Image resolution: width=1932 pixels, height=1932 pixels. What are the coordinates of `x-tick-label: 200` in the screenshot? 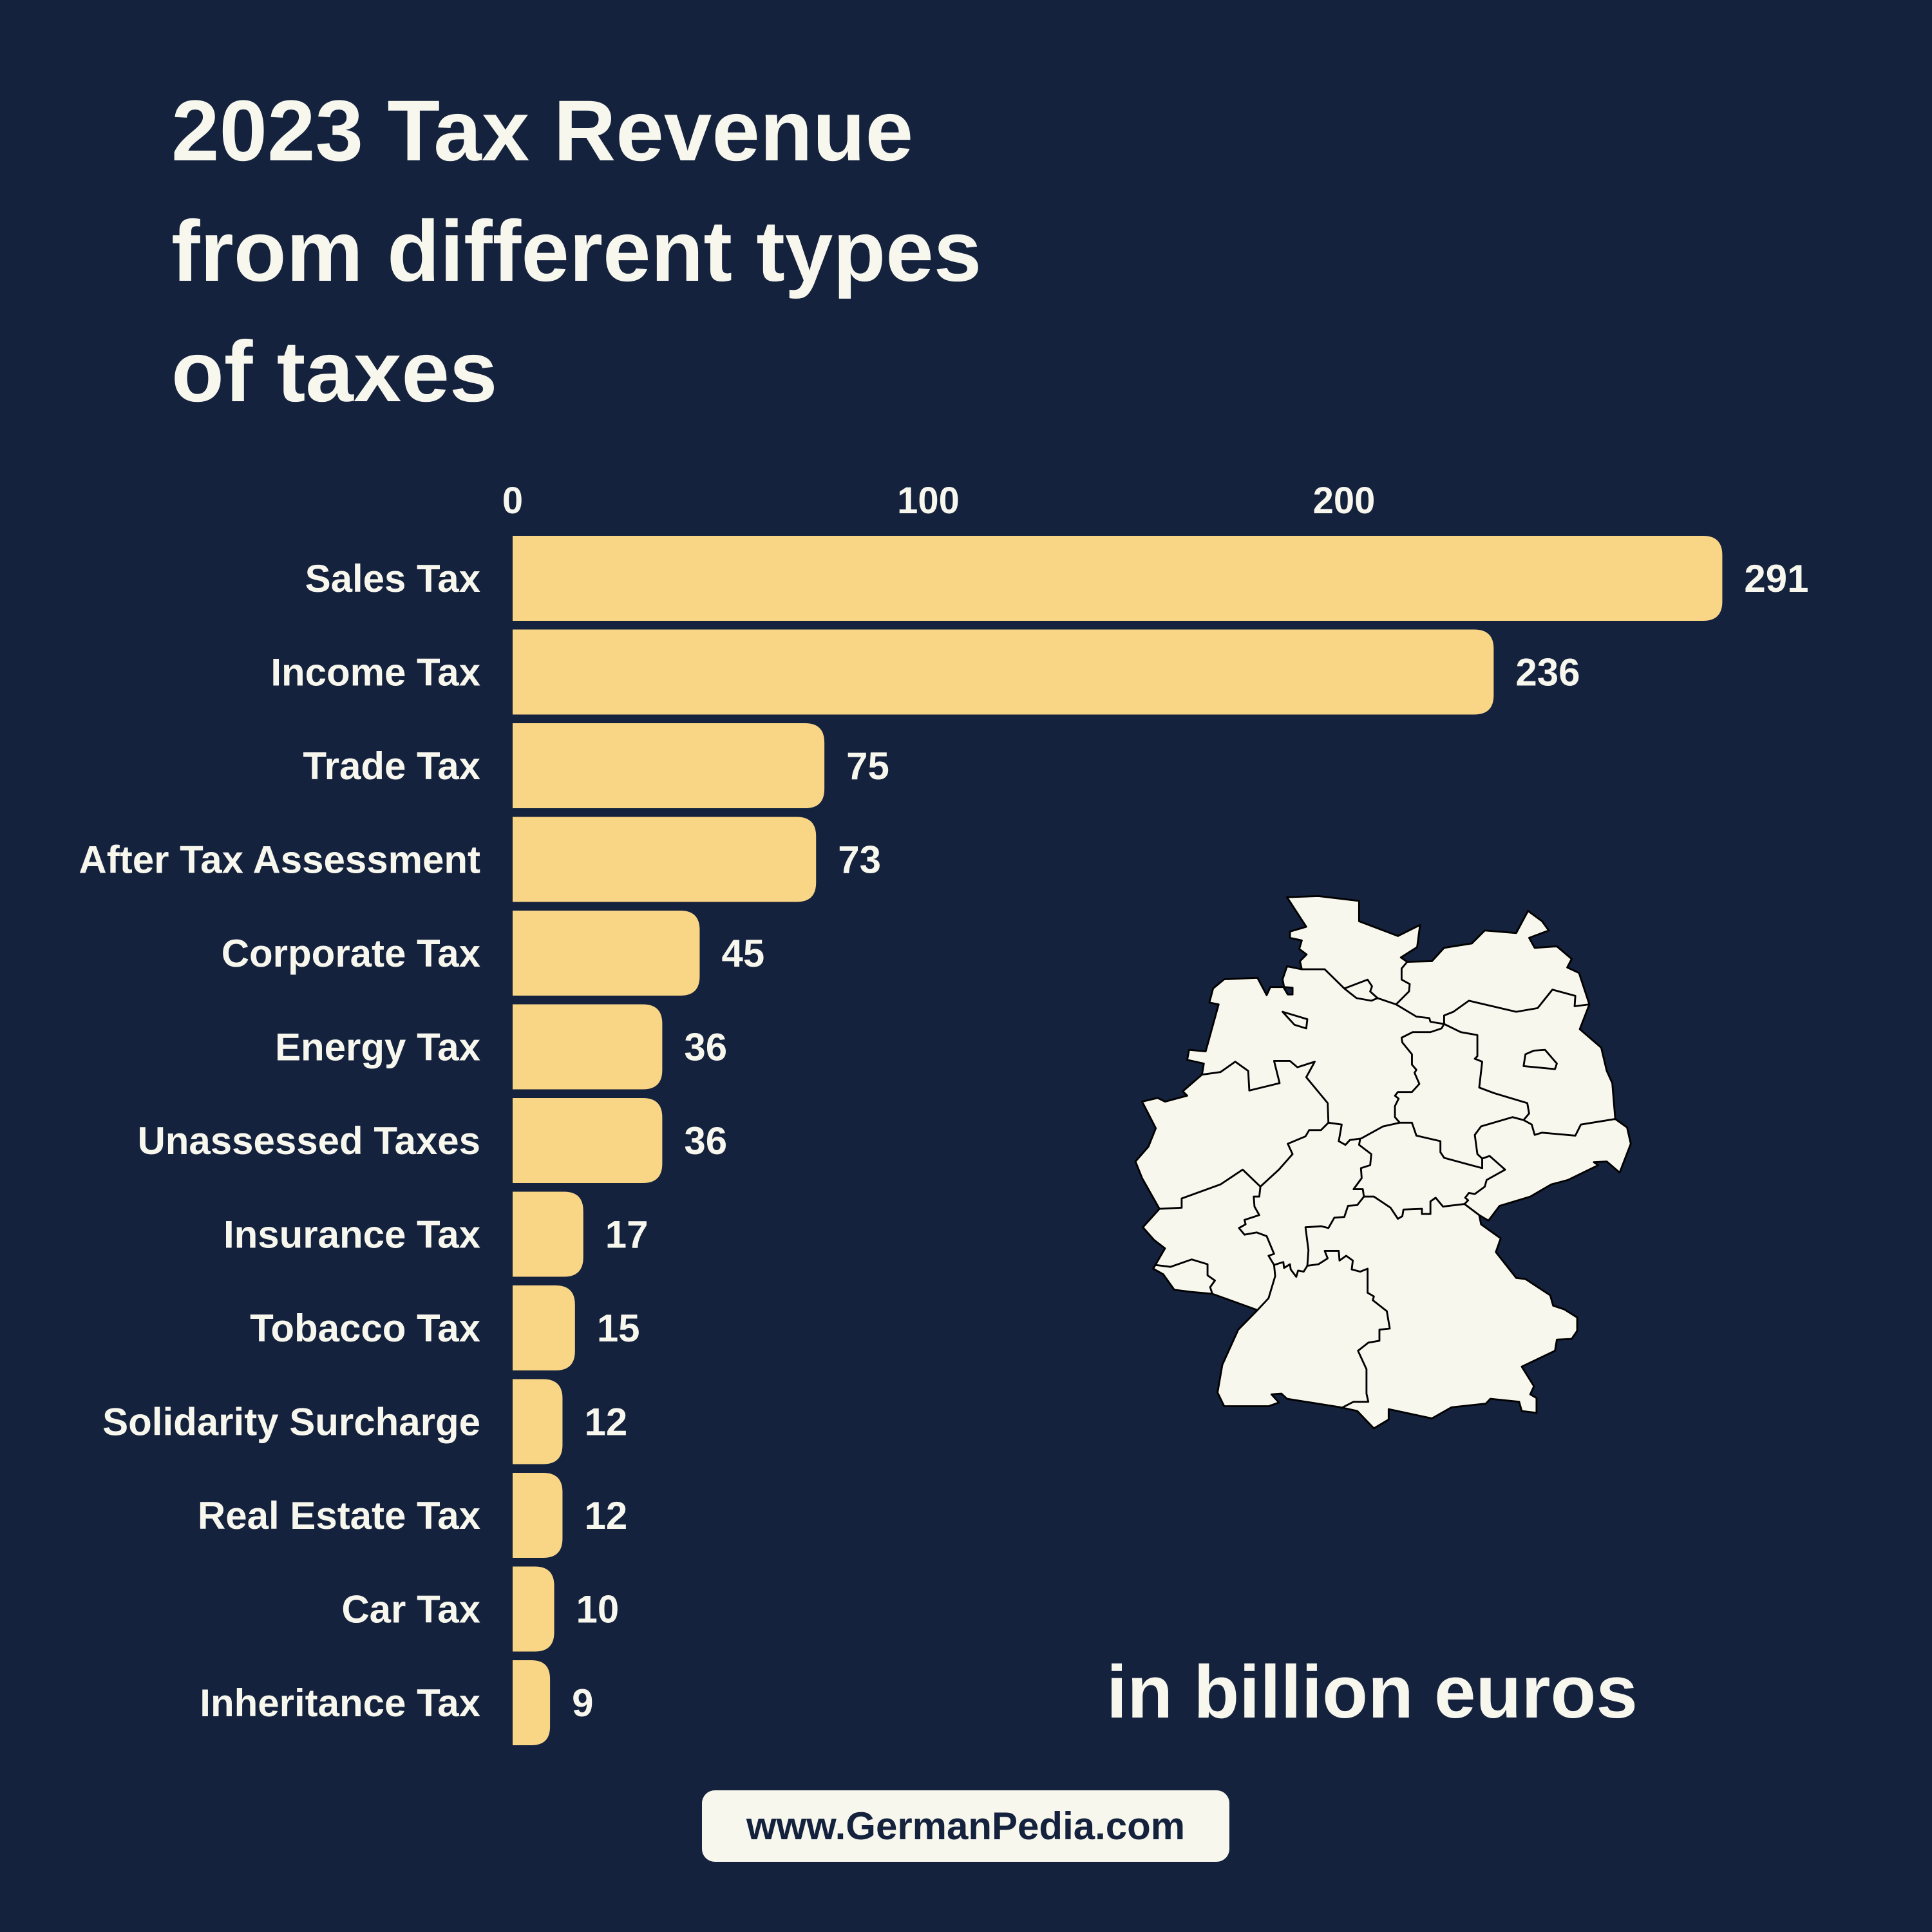 It's located at (1345, 501).